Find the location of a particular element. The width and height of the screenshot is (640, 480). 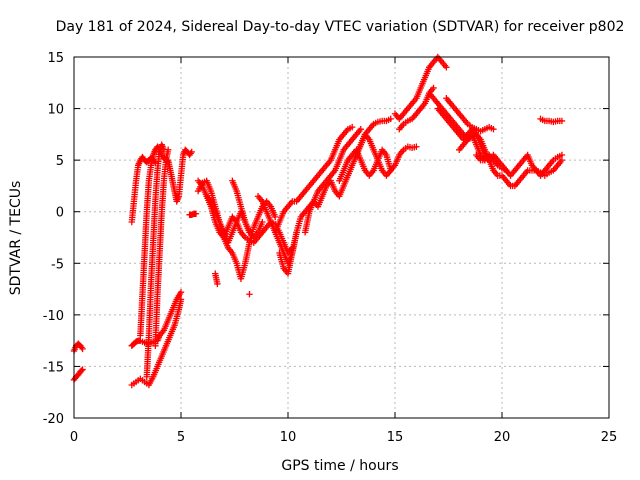

x-tick-label: 0 is located at coordinates (74, 437).